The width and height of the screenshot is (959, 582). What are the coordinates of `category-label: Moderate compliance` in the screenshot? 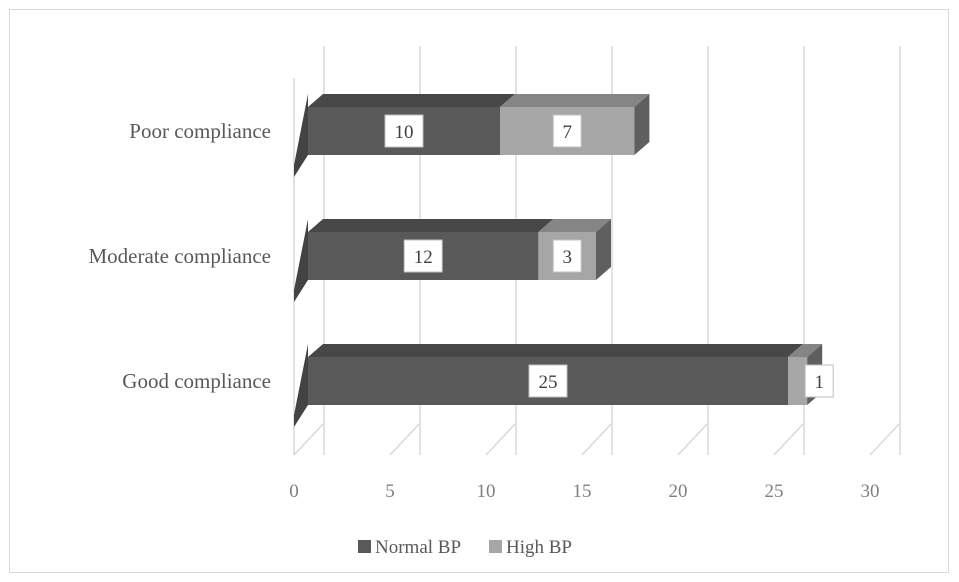 It's located at (180, 256).